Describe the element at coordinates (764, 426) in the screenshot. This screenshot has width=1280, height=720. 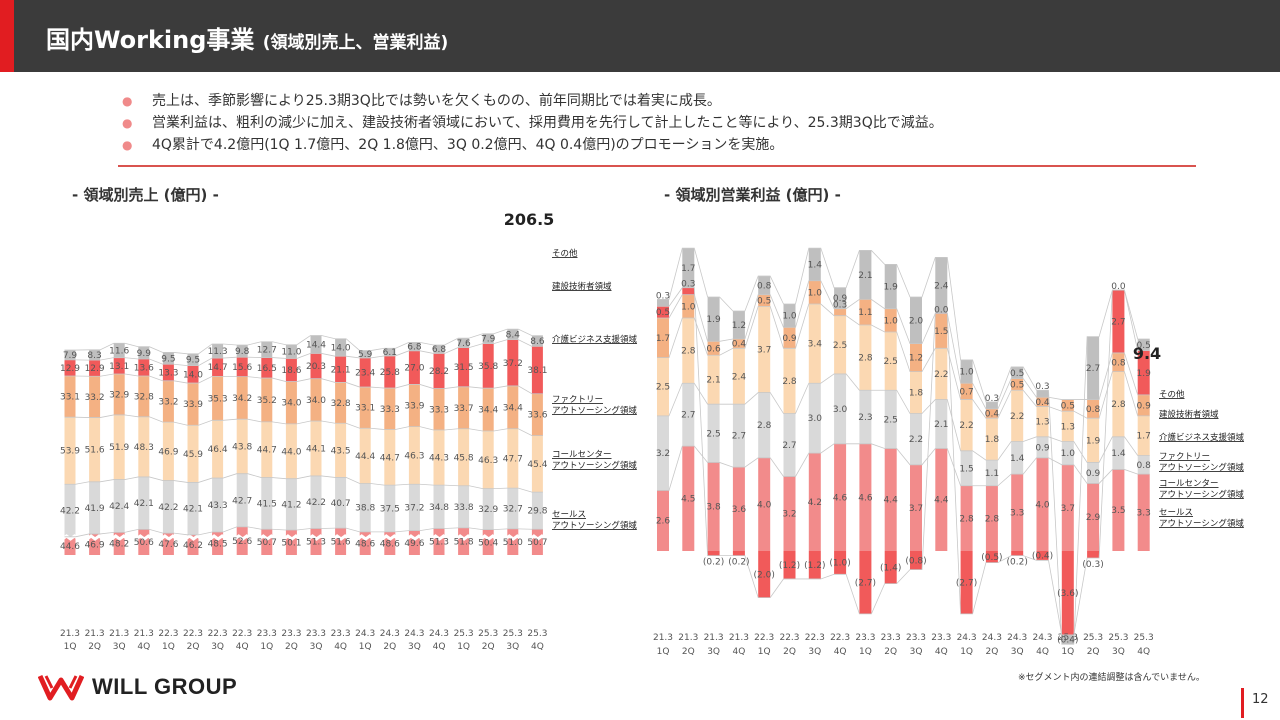
I see `profit-data-label: 2.8` at that location.